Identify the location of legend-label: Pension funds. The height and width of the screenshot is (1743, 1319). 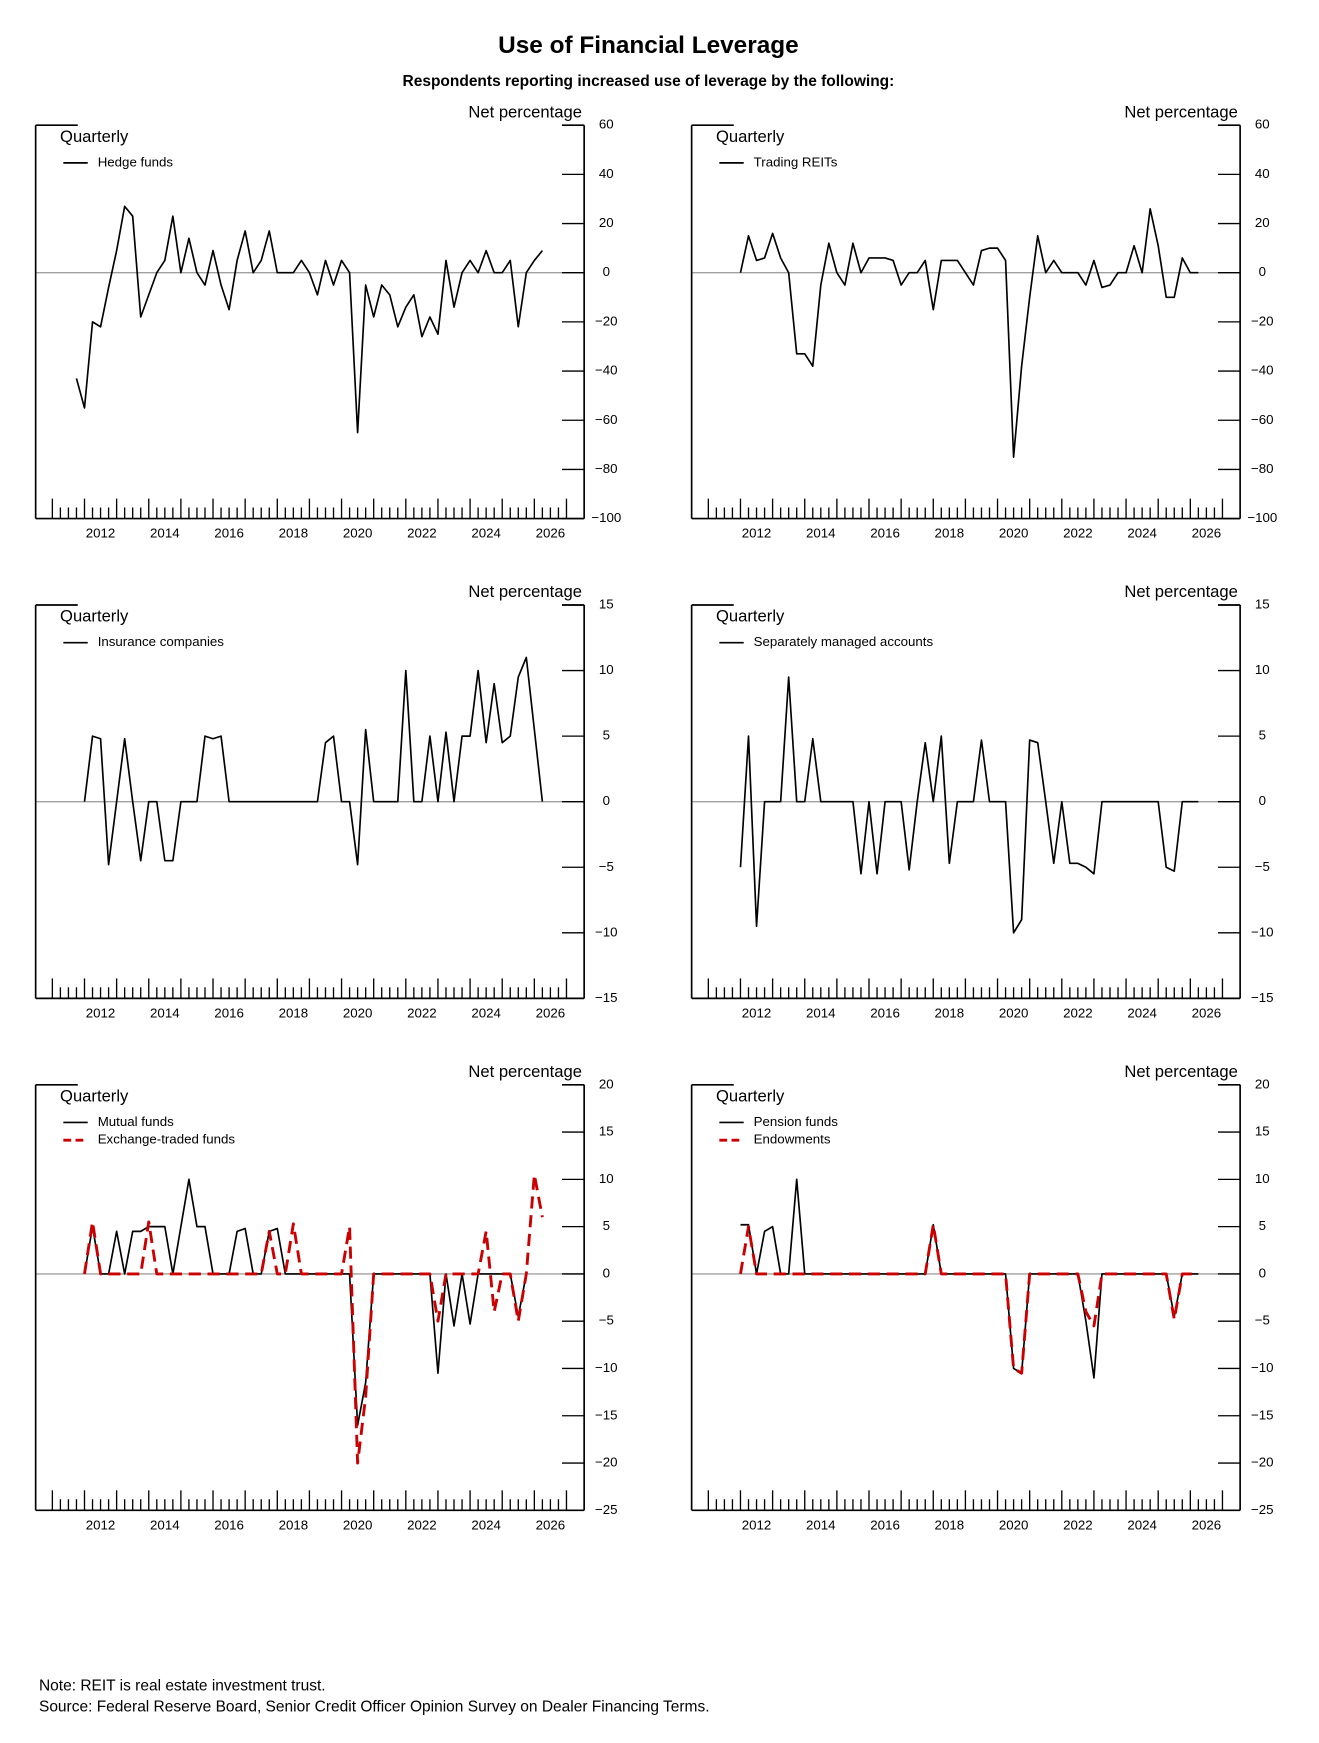
(796, 1121).